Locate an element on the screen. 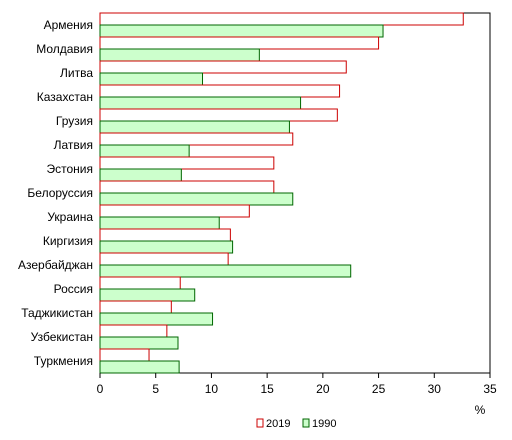 The width and height of the screenshot is (512, 440). legend-label-2019: 2019 is located at coordinates (278, 424).